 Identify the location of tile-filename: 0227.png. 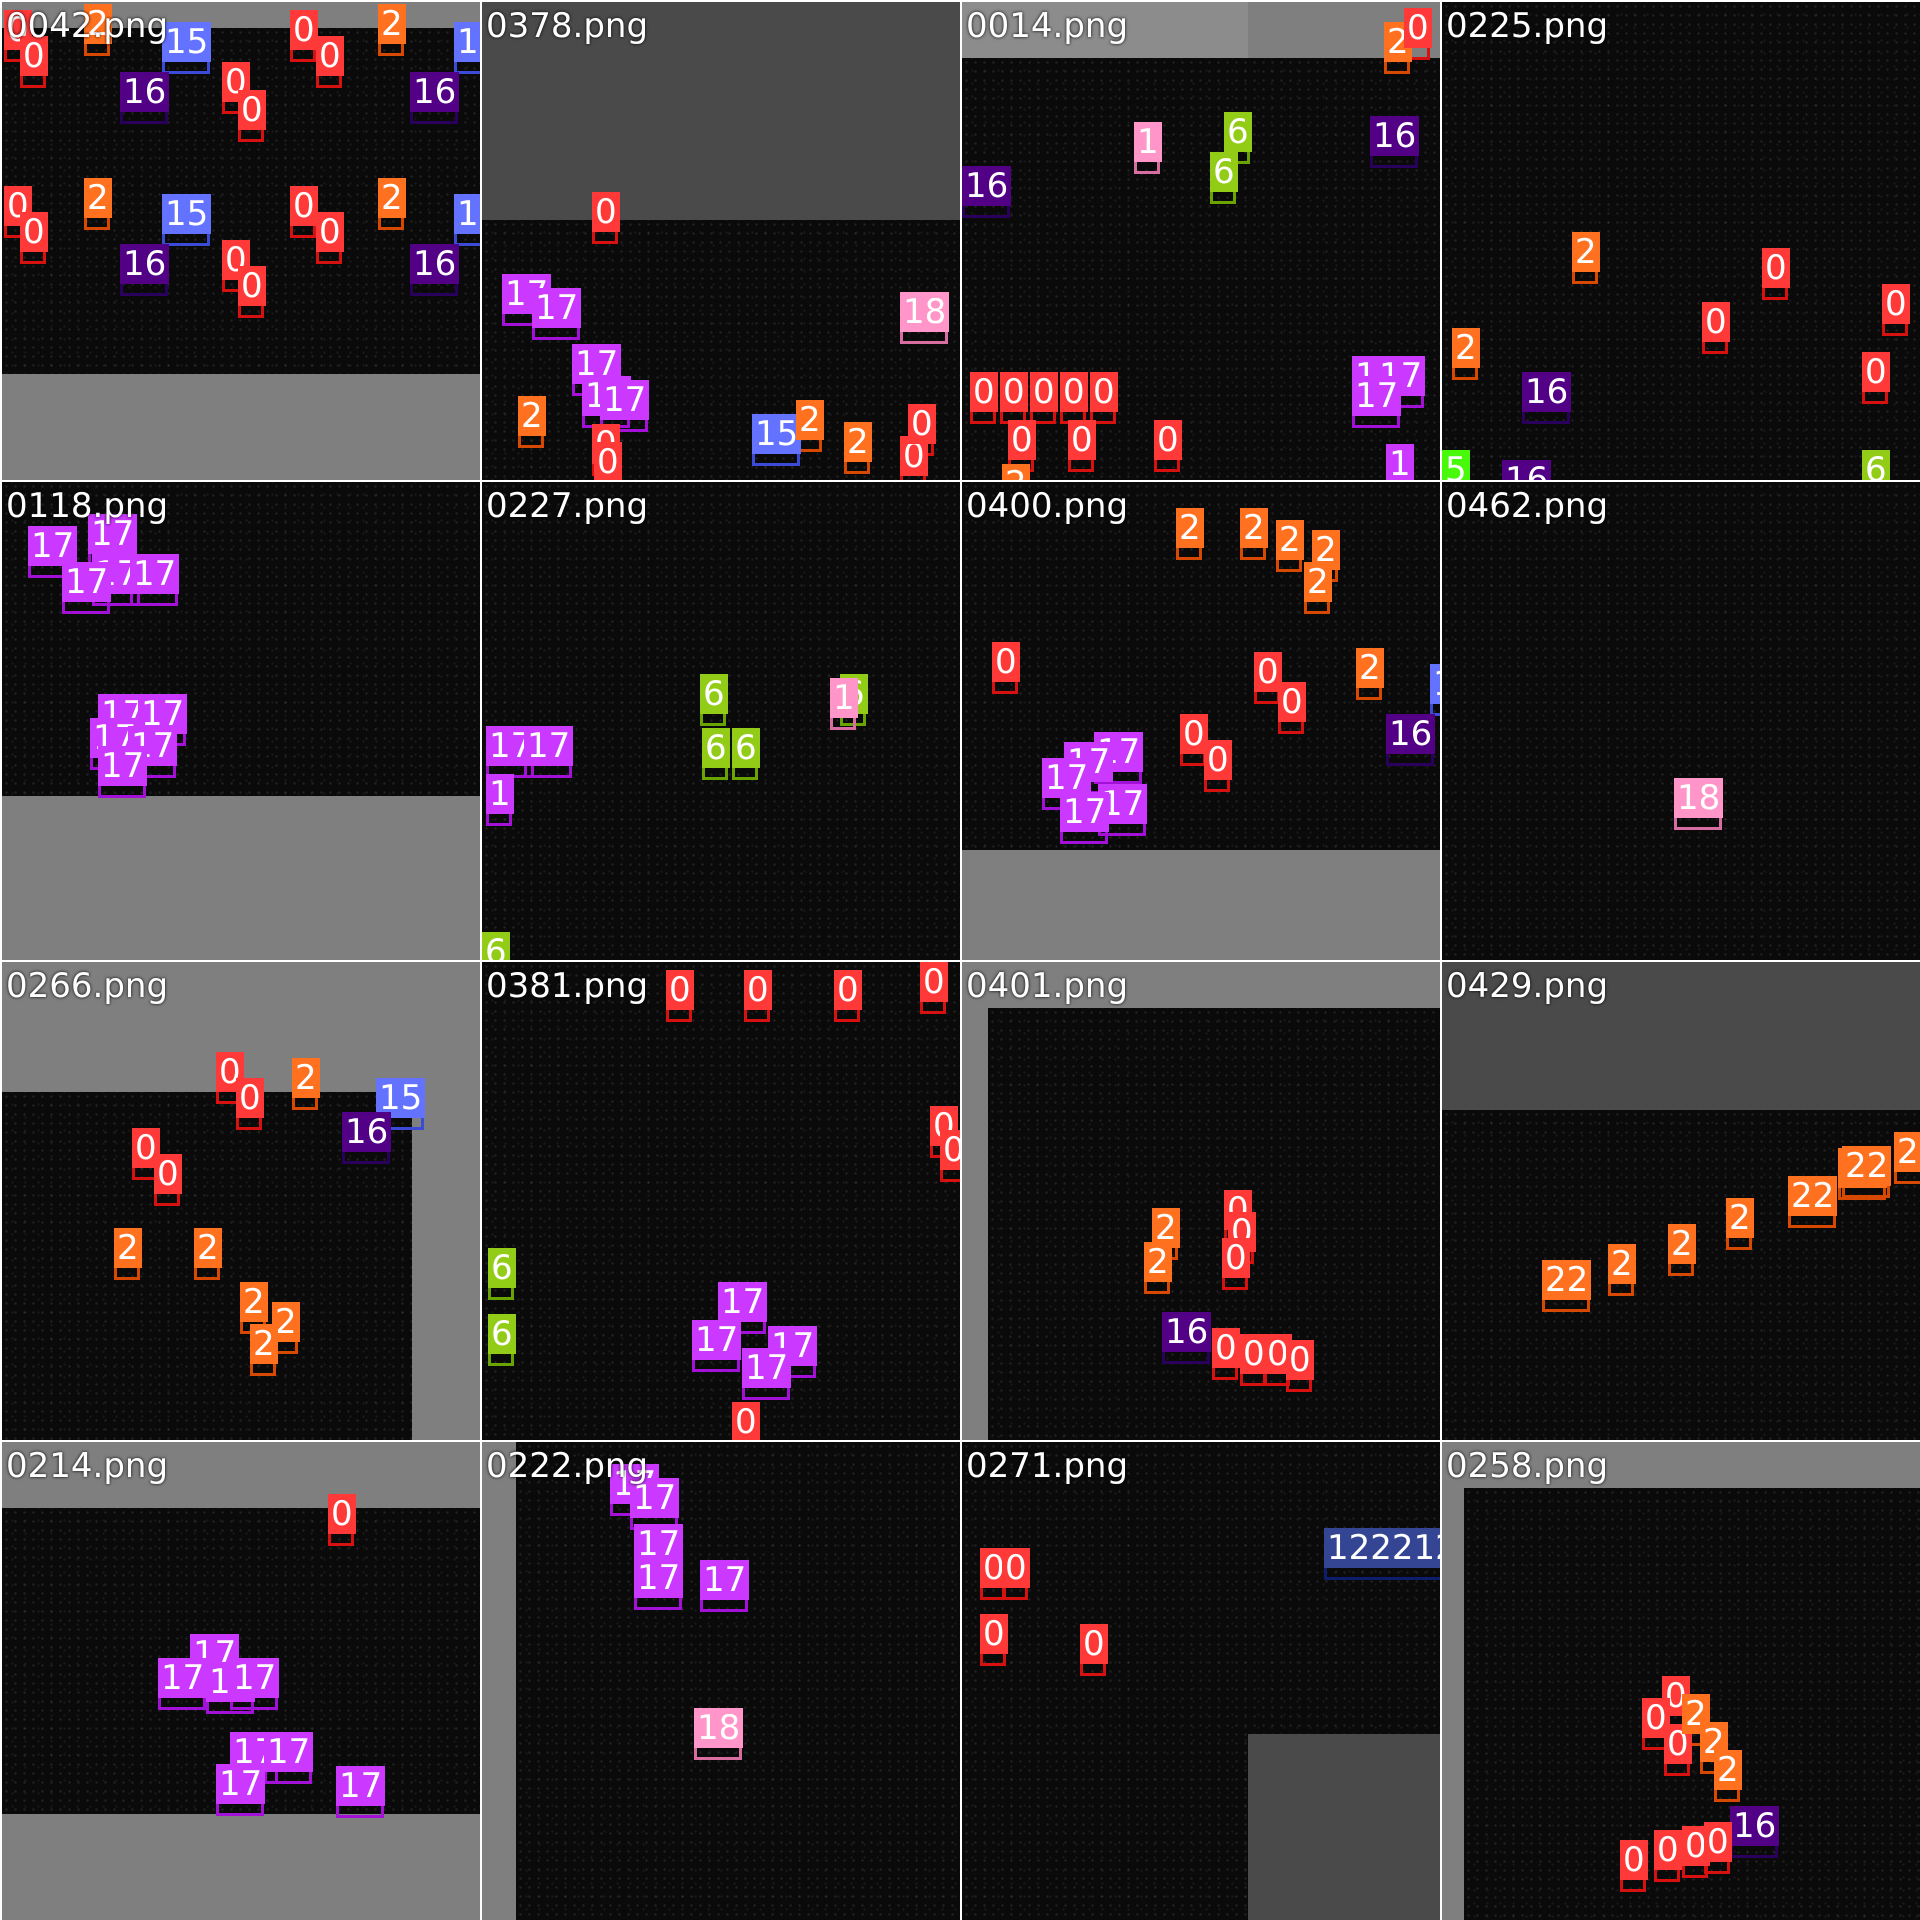
(567, 506).